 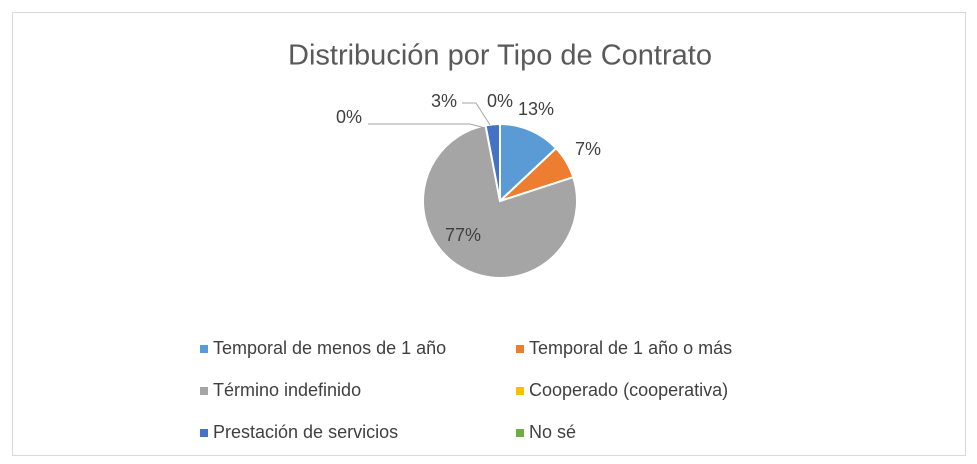 I want to click on legend-label: No sé, so click(x=552, y=432).